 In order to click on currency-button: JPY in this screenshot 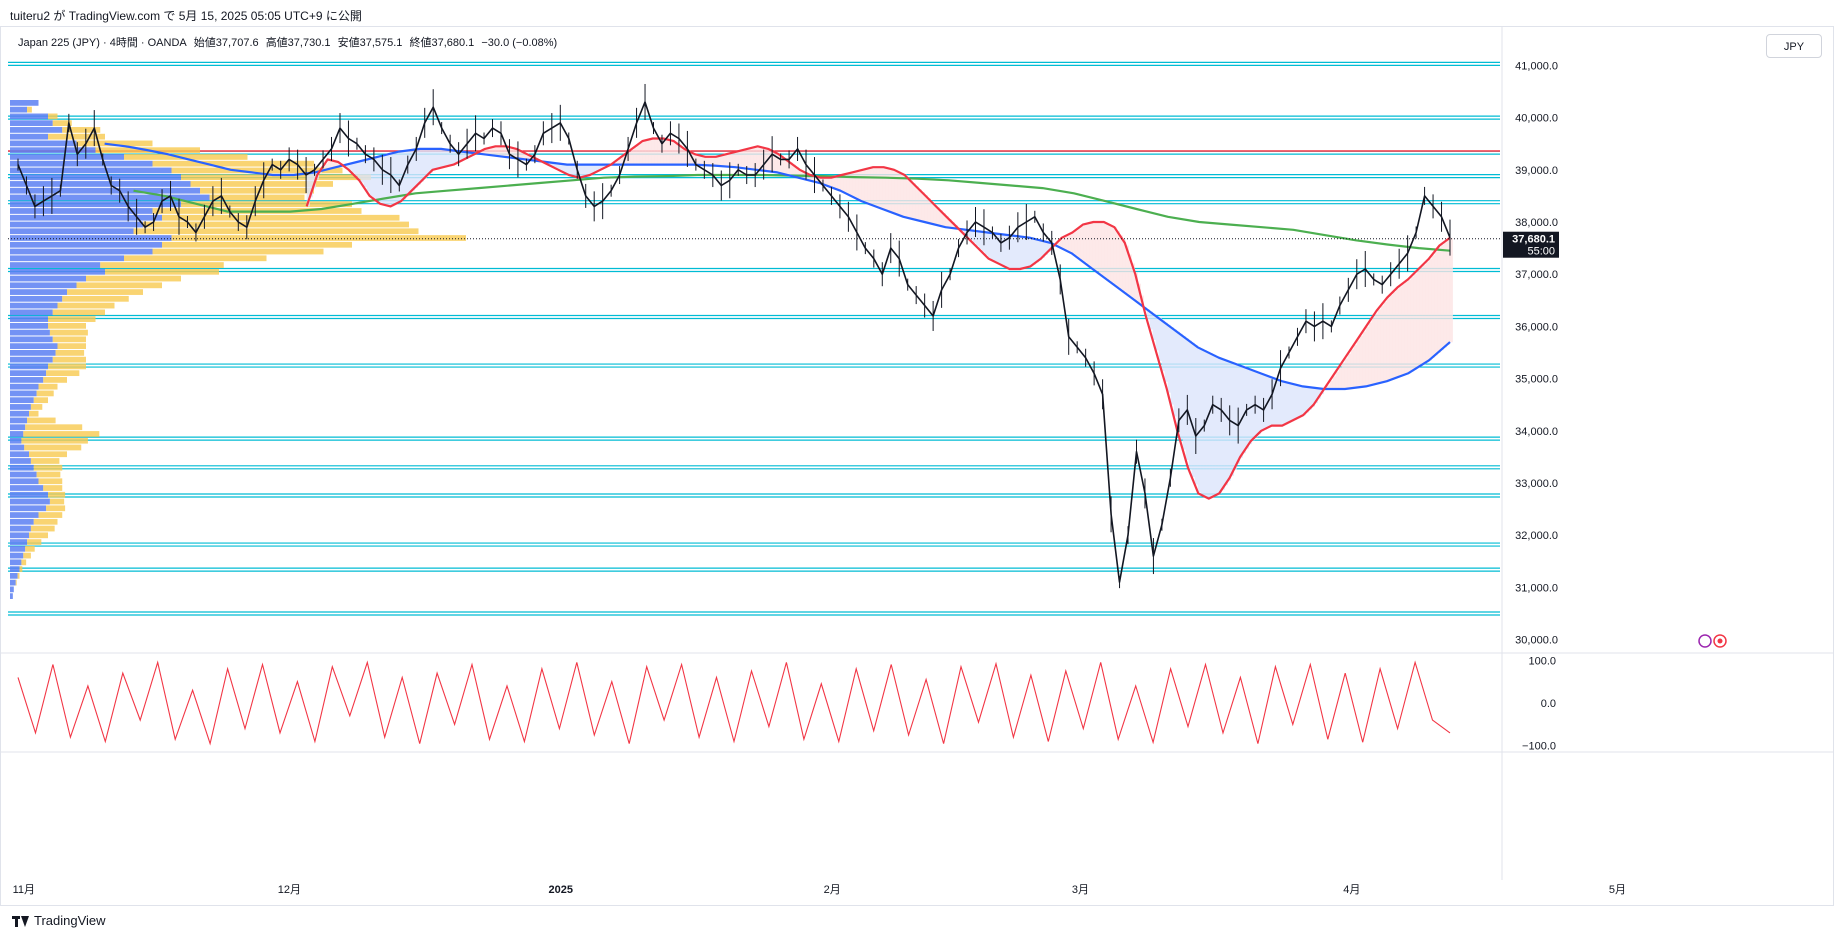, I will do `click(1794, 46)`.